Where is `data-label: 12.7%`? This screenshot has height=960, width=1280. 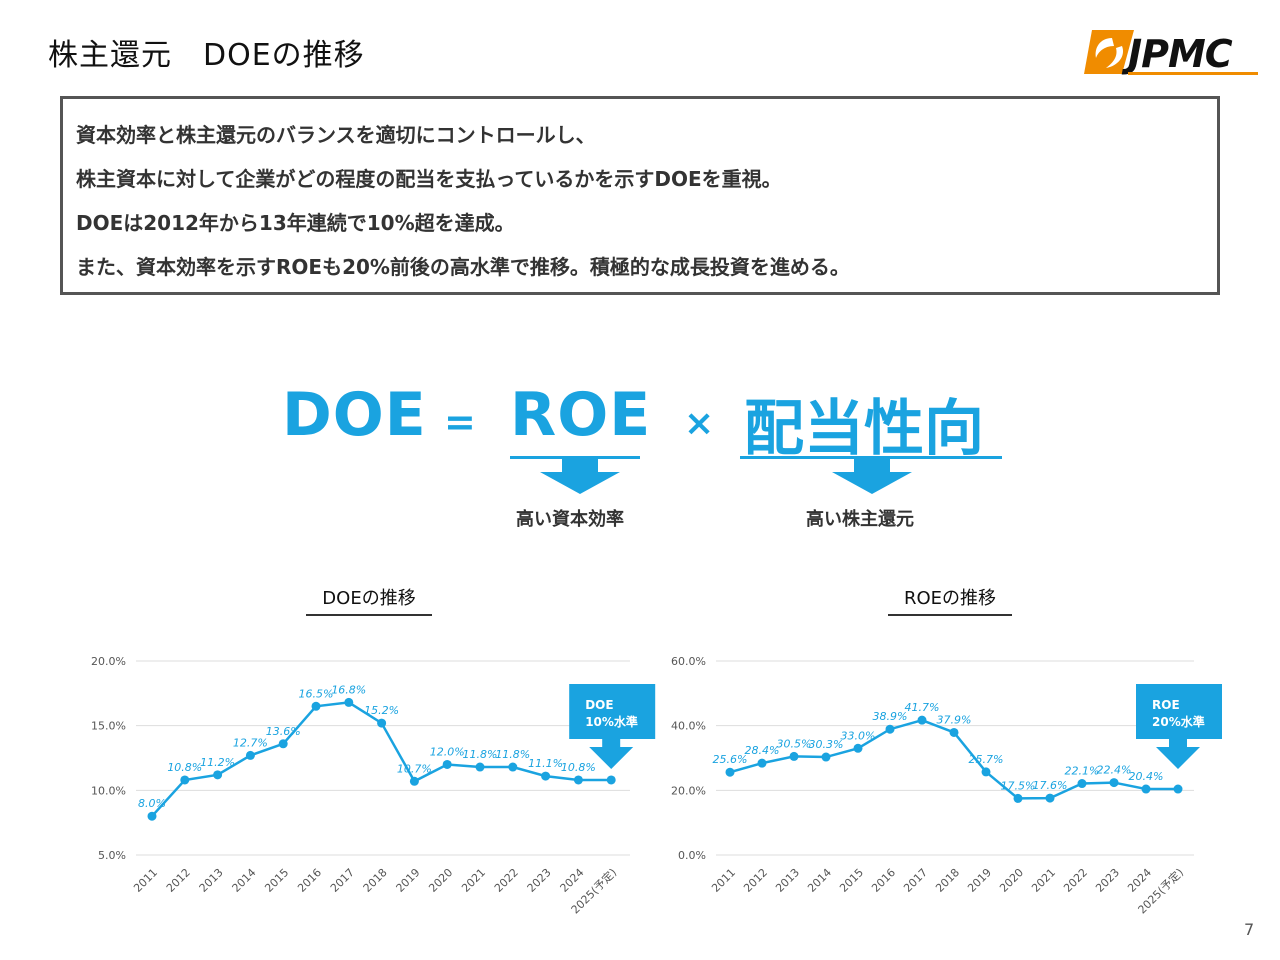
data-label: 12.7% is located at coordinates (250, 742).